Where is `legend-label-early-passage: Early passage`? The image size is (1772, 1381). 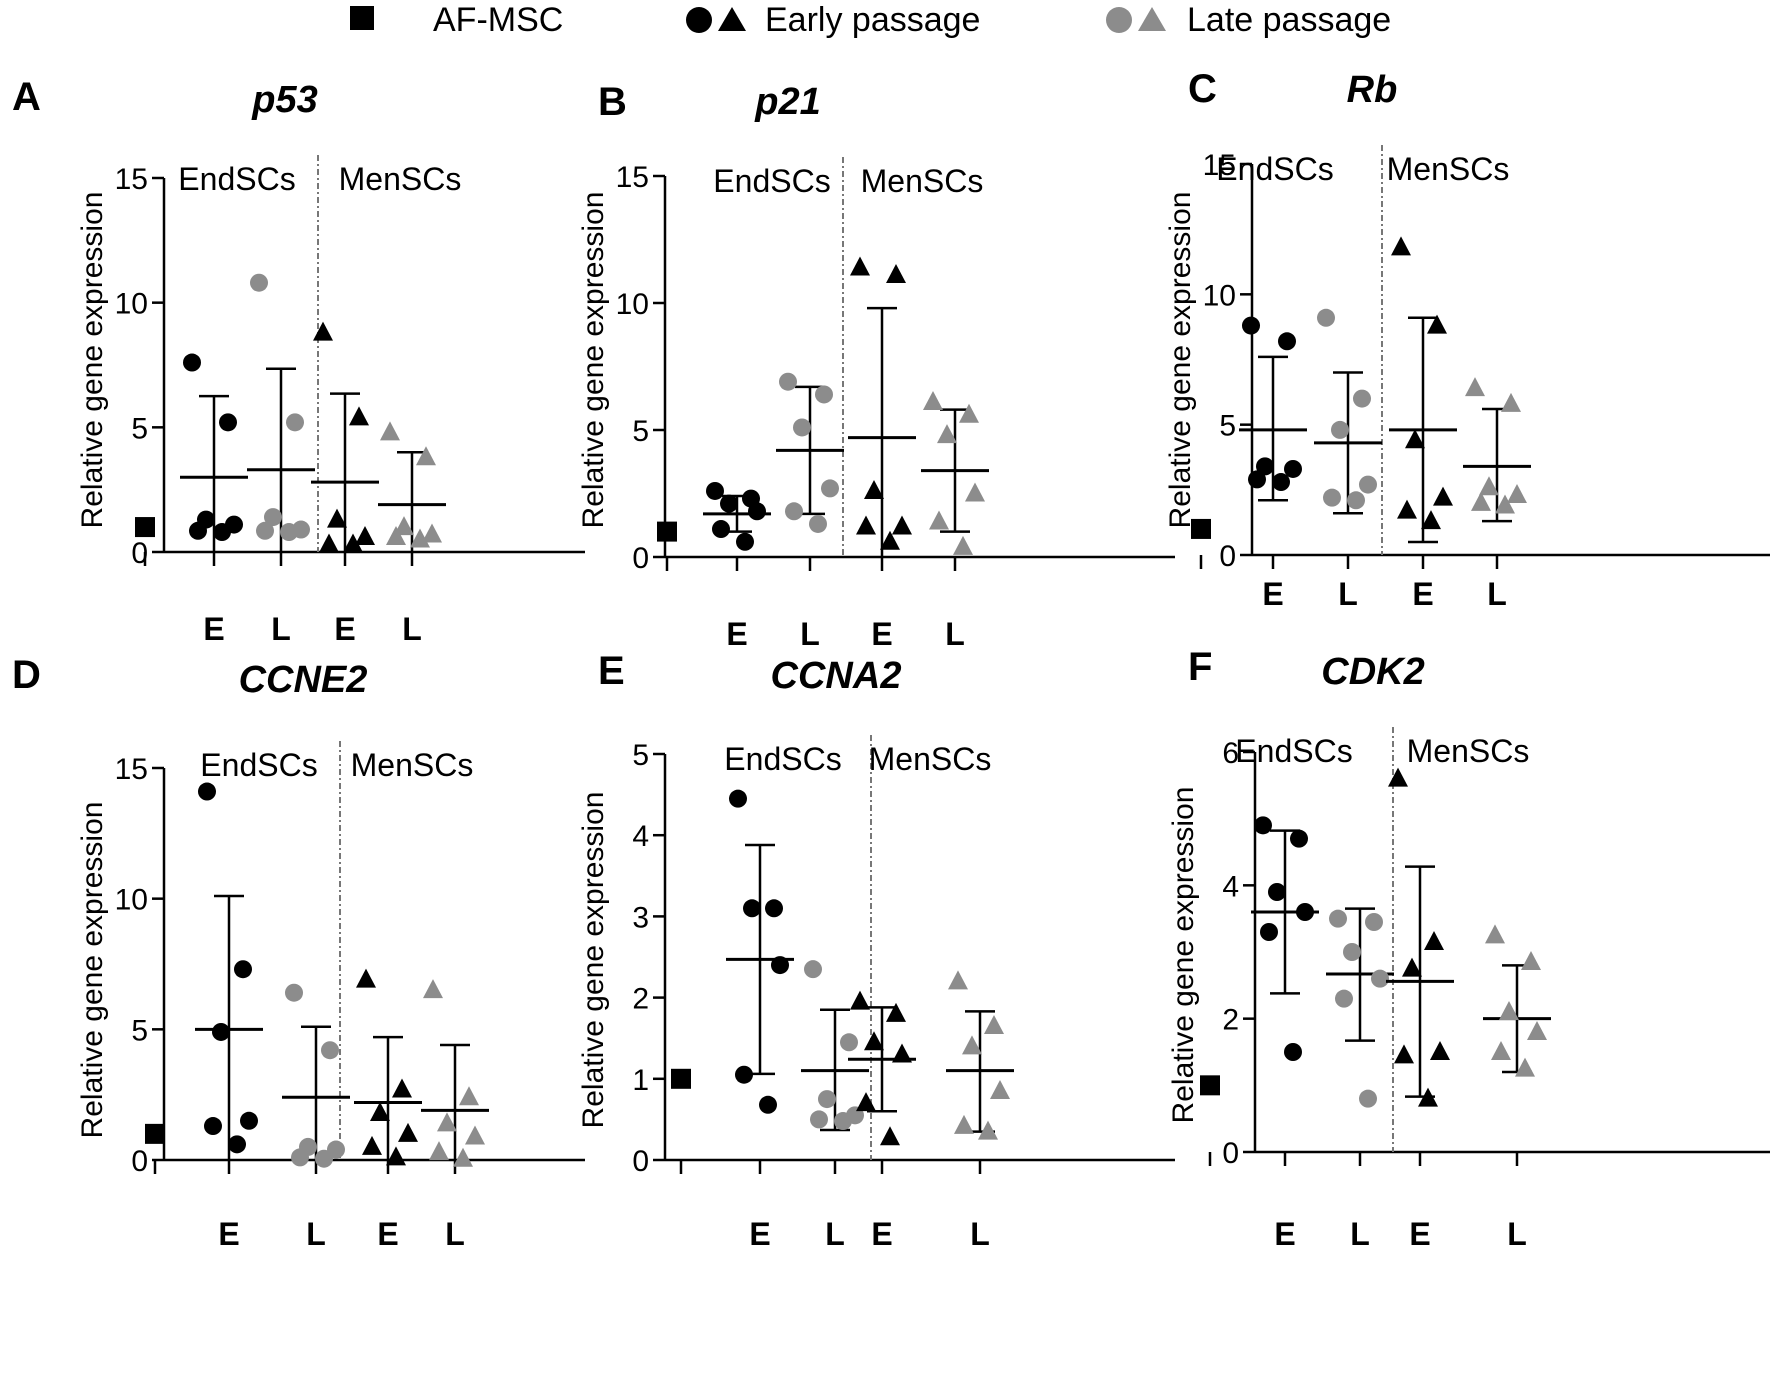 legend-label-early-passage: Early passage is located at coordinates (872, 20).